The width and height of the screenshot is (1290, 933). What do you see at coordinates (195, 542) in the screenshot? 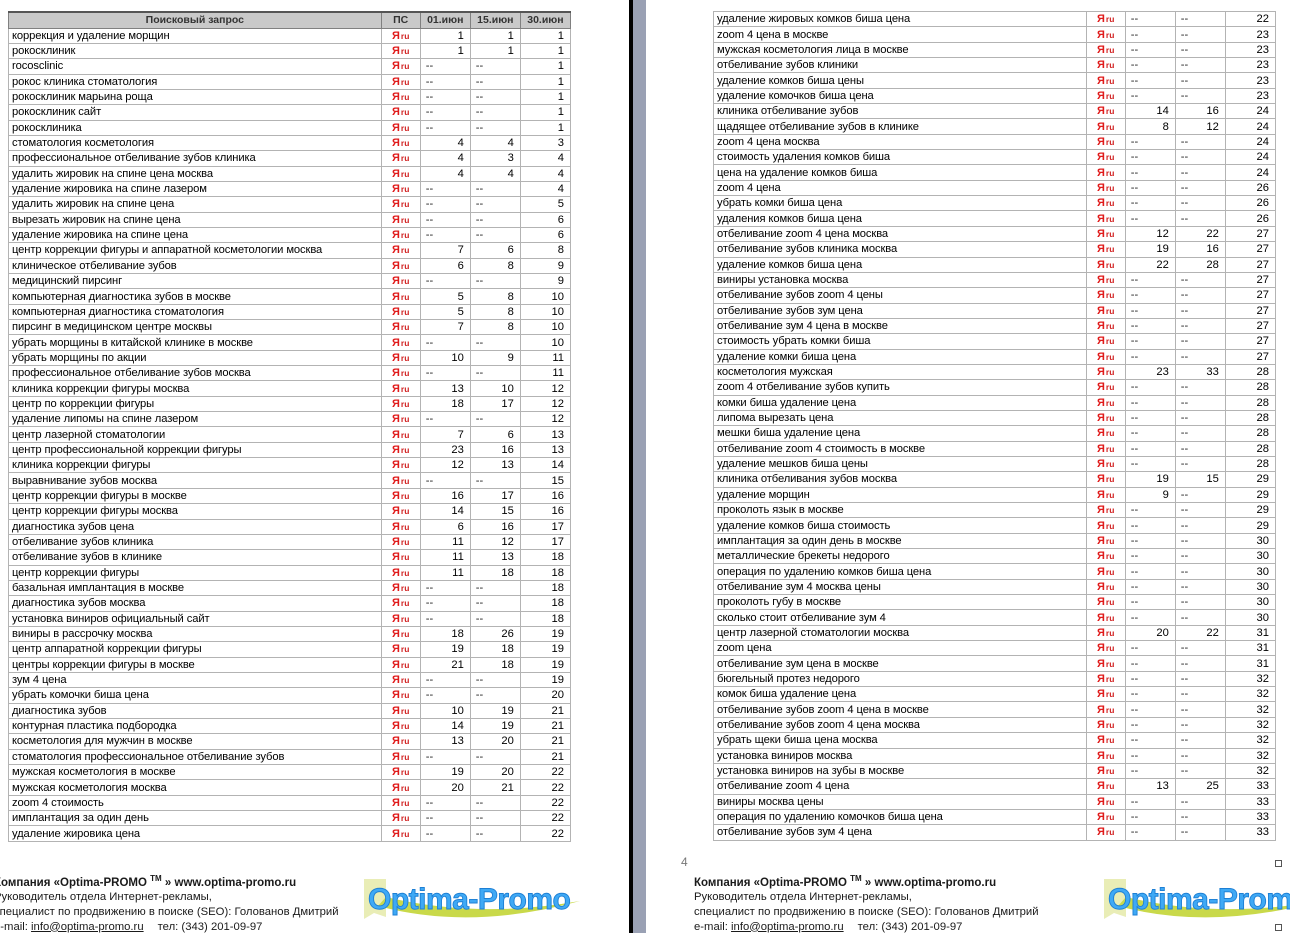
I see `cell-query: отбеливание зубов клиника` at bounding box center [195, 542].